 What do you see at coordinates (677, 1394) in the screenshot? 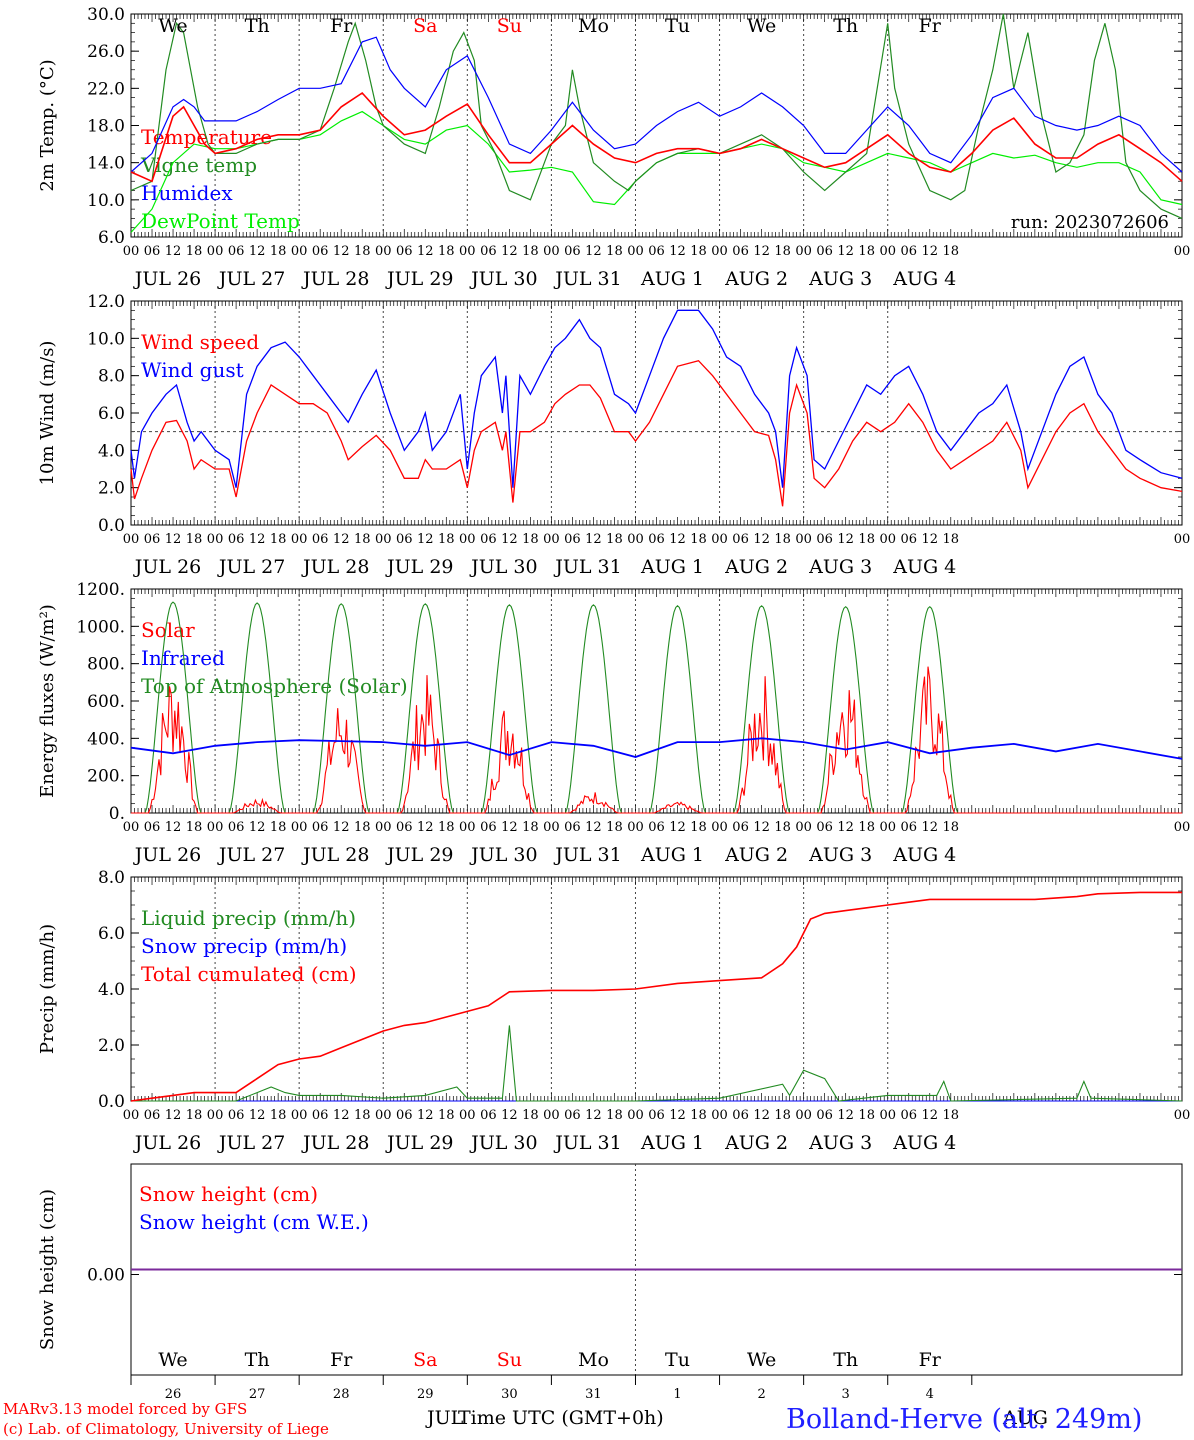
I see `day-number-label: 1` at bounding box center [677, 1394].